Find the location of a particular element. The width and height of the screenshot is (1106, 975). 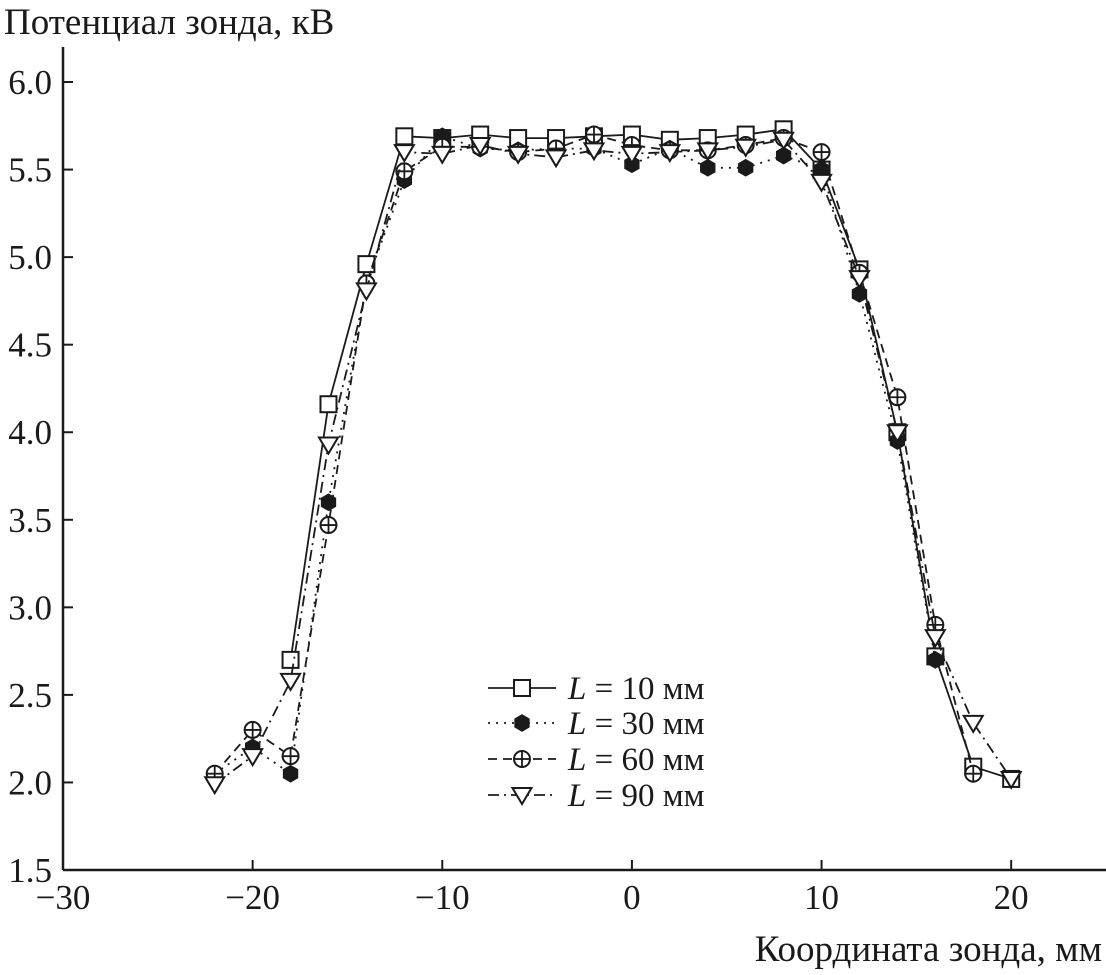

y-tick-label: 6.0 is located at coordinates (30, 82).